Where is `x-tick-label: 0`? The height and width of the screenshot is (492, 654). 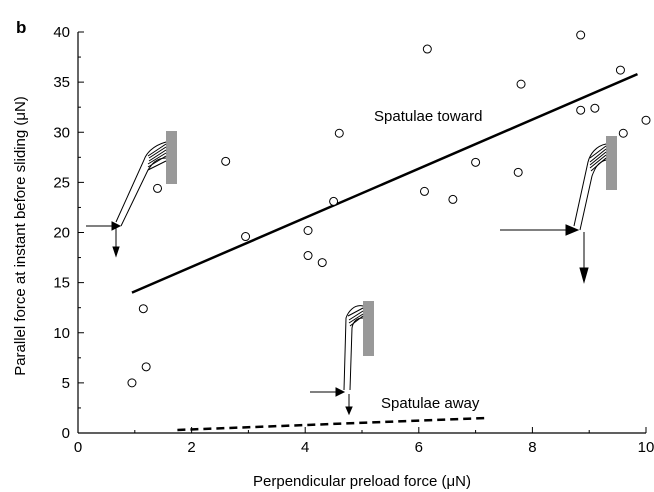 x-tick-label: 0 is located at coordinates (78, 447).